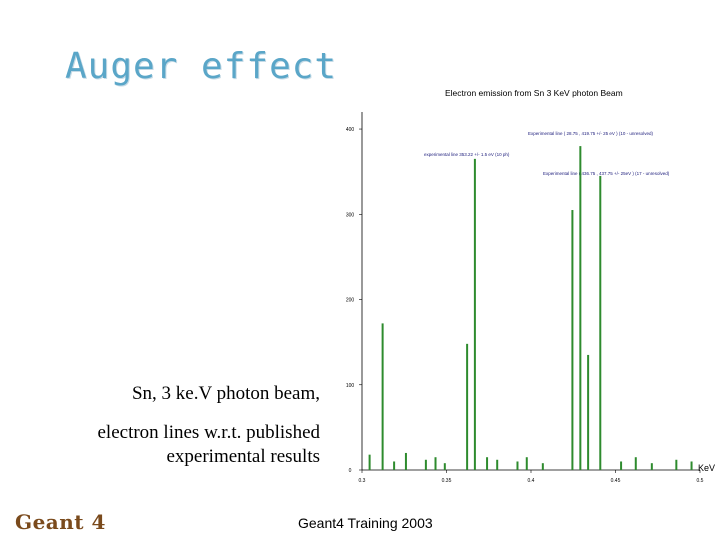  I want to click on y-tick-label: 0, so click(350, 471).